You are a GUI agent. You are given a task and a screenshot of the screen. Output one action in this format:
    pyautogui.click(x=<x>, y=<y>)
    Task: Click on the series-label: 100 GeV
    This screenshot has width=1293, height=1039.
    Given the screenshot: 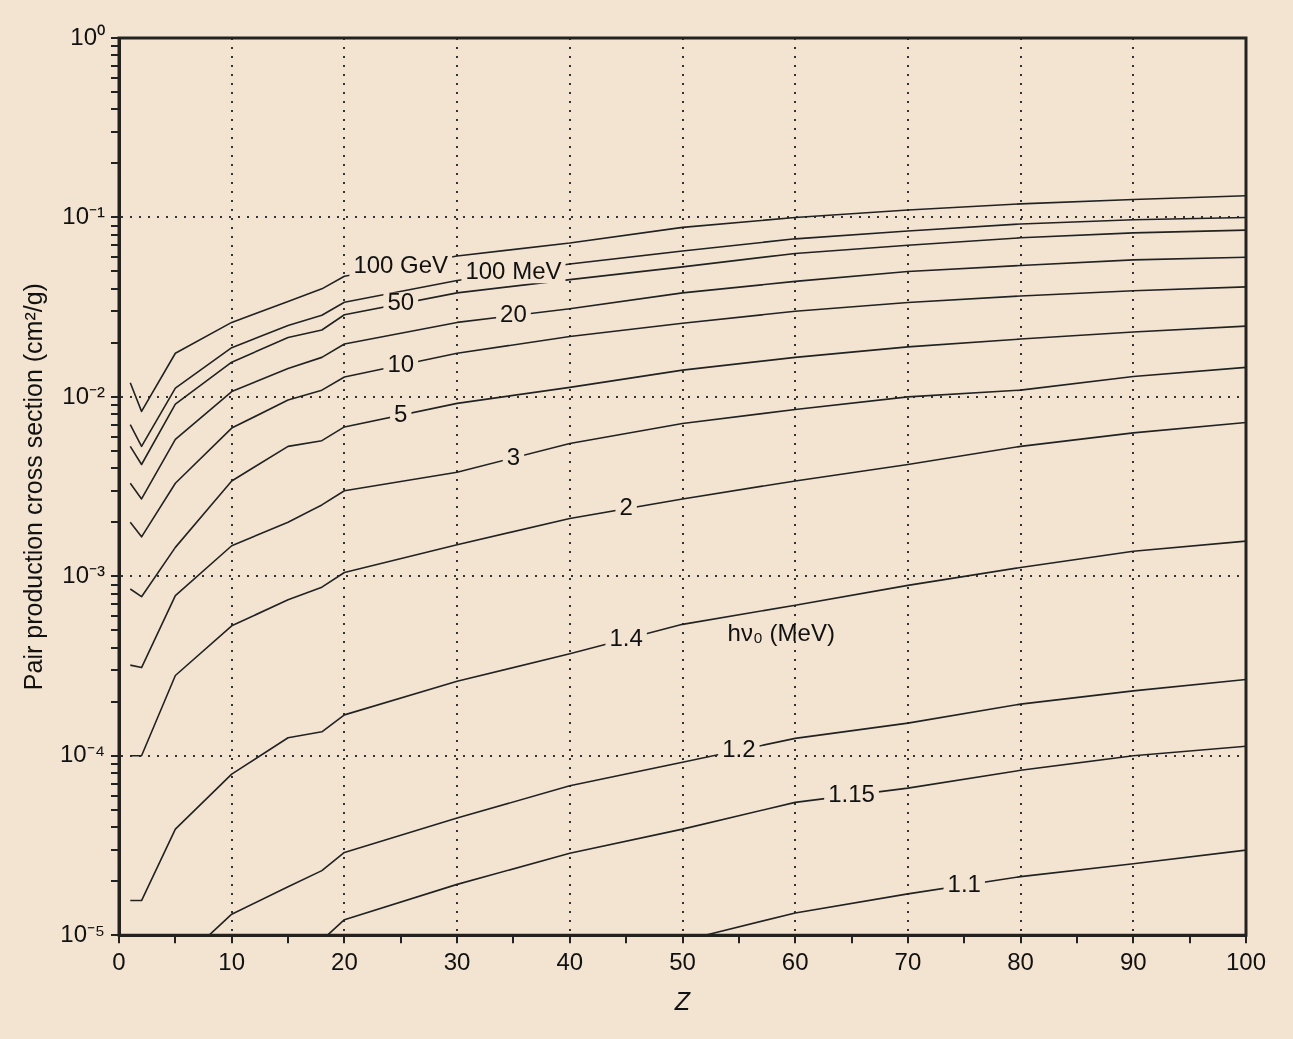 What is the action you would take?
    pyautogui.click(x=401, y=264)
    